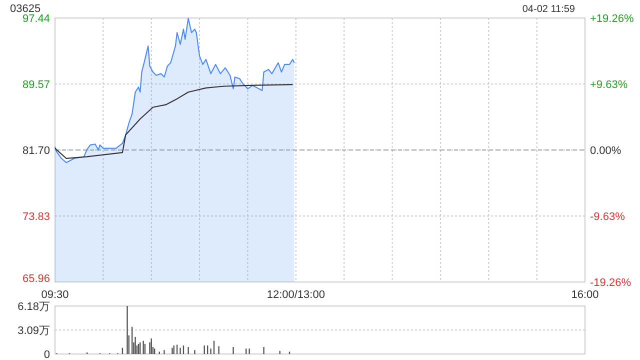 This screenshot has height=360, width=640. What do you see at coordinates (34, 331) in the screenshot?
I see `y-tick-label: 3.09万` at bounding box center [34, 331].